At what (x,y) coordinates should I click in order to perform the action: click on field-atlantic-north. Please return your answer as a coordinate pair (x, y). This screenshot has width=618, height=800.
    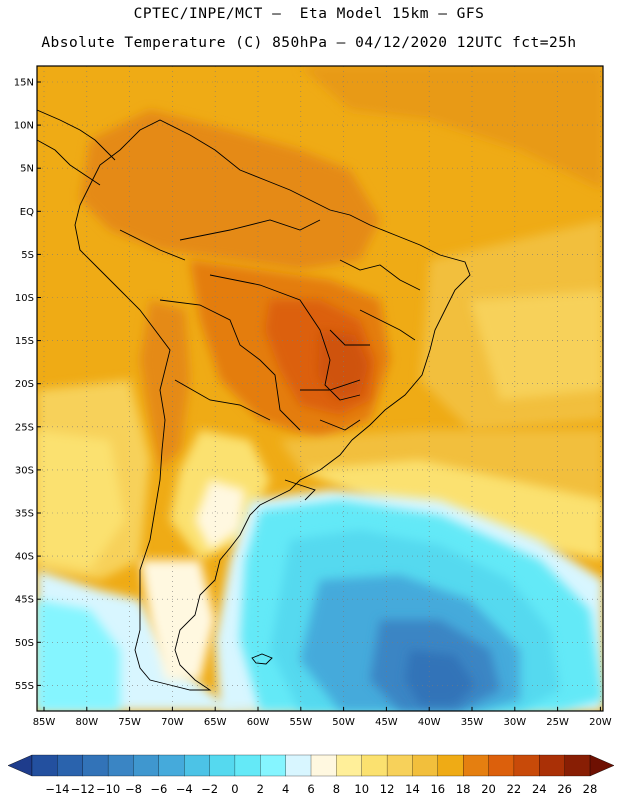
    Looking at the image, I should click on (451, 128).